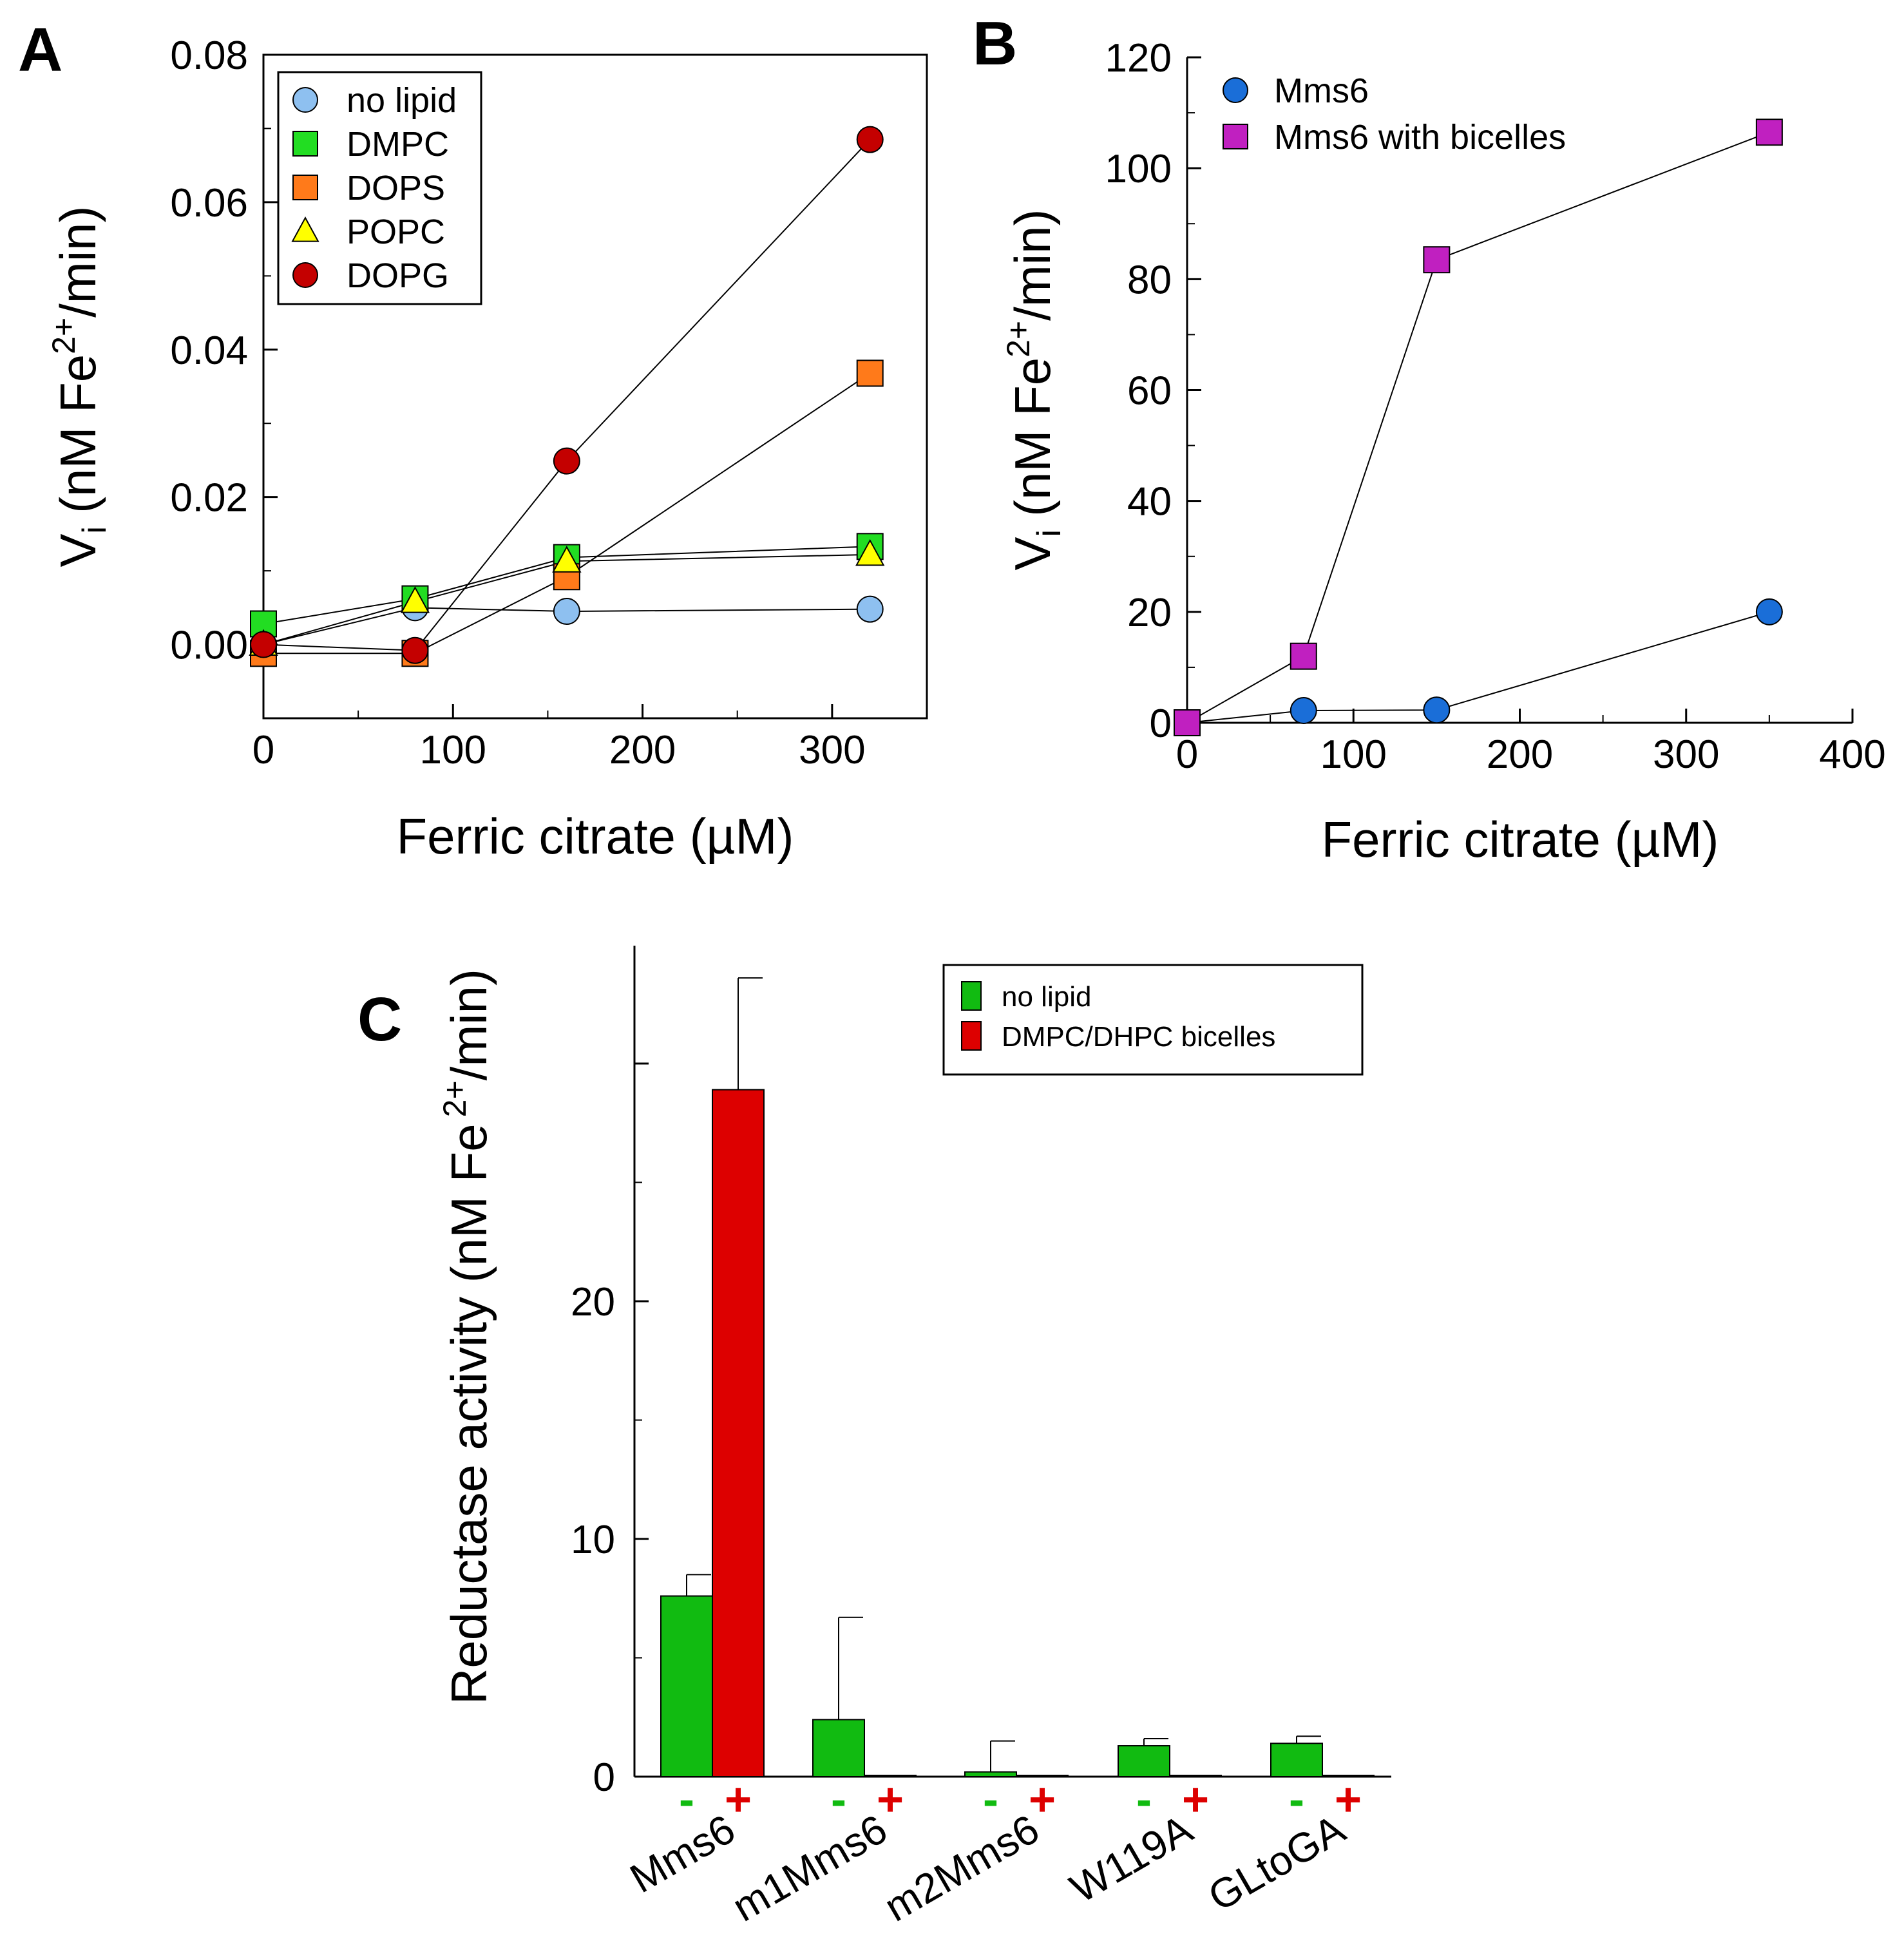 Image resolution: width=1904 pixels, height=1948 pixels. Describe the element at coordinates (1394, 114) in the screenshot. I see `panel-b-legend: Mms6 Mms6 with bicelles` at that location.